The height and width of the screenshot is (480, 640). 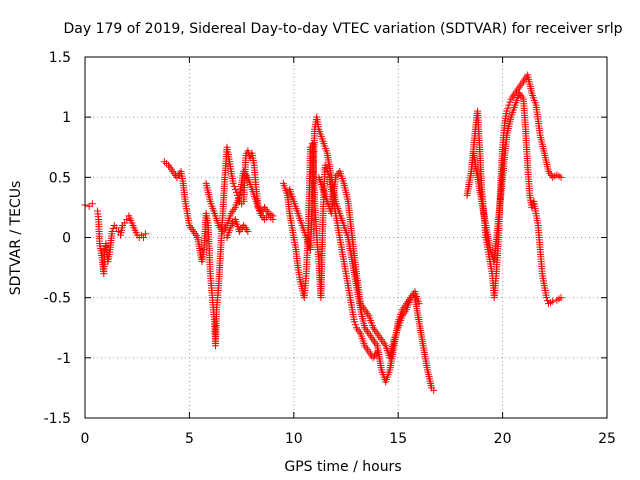 What do you see at coordinates (57, 419) in the screenshot?
I see `y-tick-label: -1.5` at bounding box center [57, 419].